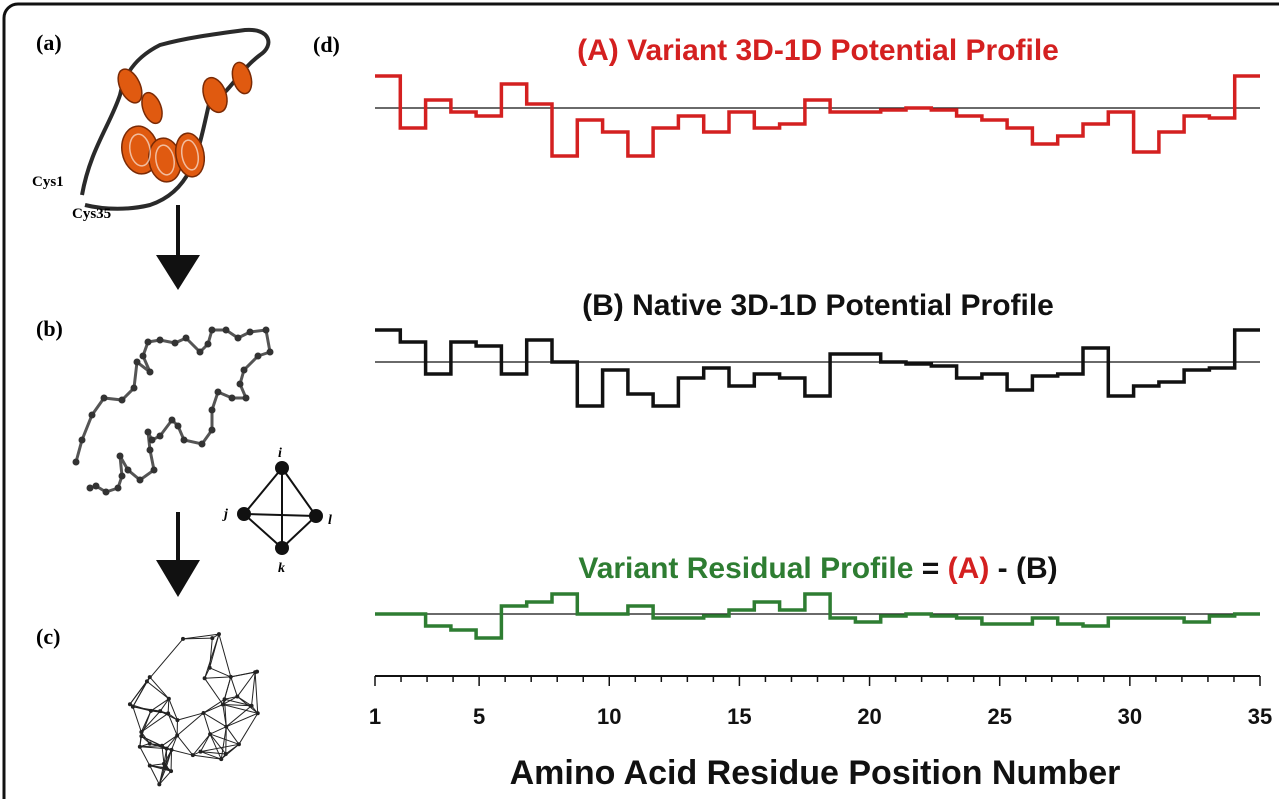 This screenshot has height=799, width=1279. What do you see at coordinates (48, 182) in the screenshot?
I see `cys1-label: Cys1` at bounding box center [48, 182].